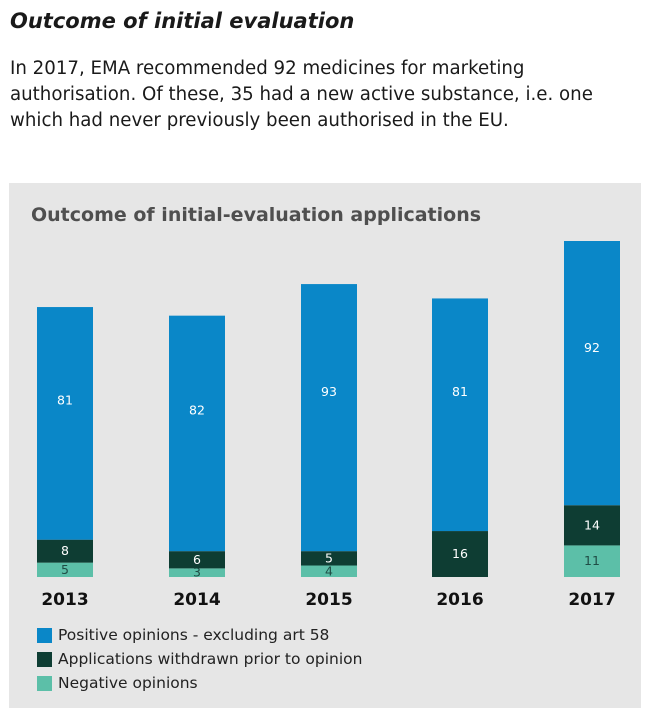 Image resolution: width=672 pixels, height=721 pixels. What do you see at coordinates (459, 600) in the screenshot?
I see `x-tick-label-2016: 2016` at bounding box center [459, 600].